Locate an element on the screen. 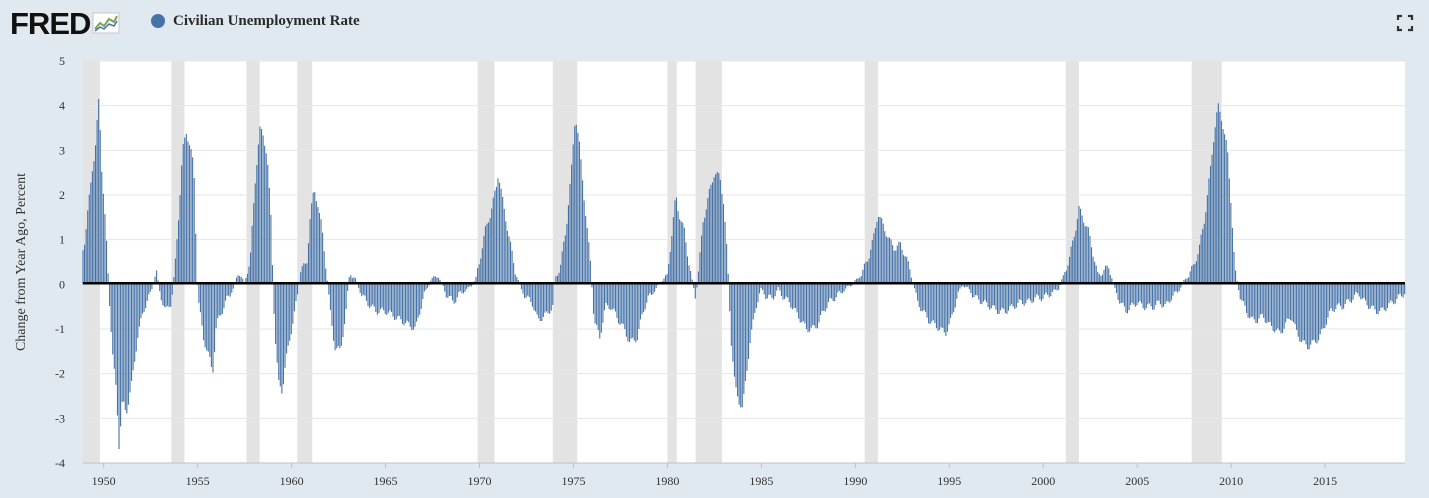  legend-marker is located at coordinates (158, 21).